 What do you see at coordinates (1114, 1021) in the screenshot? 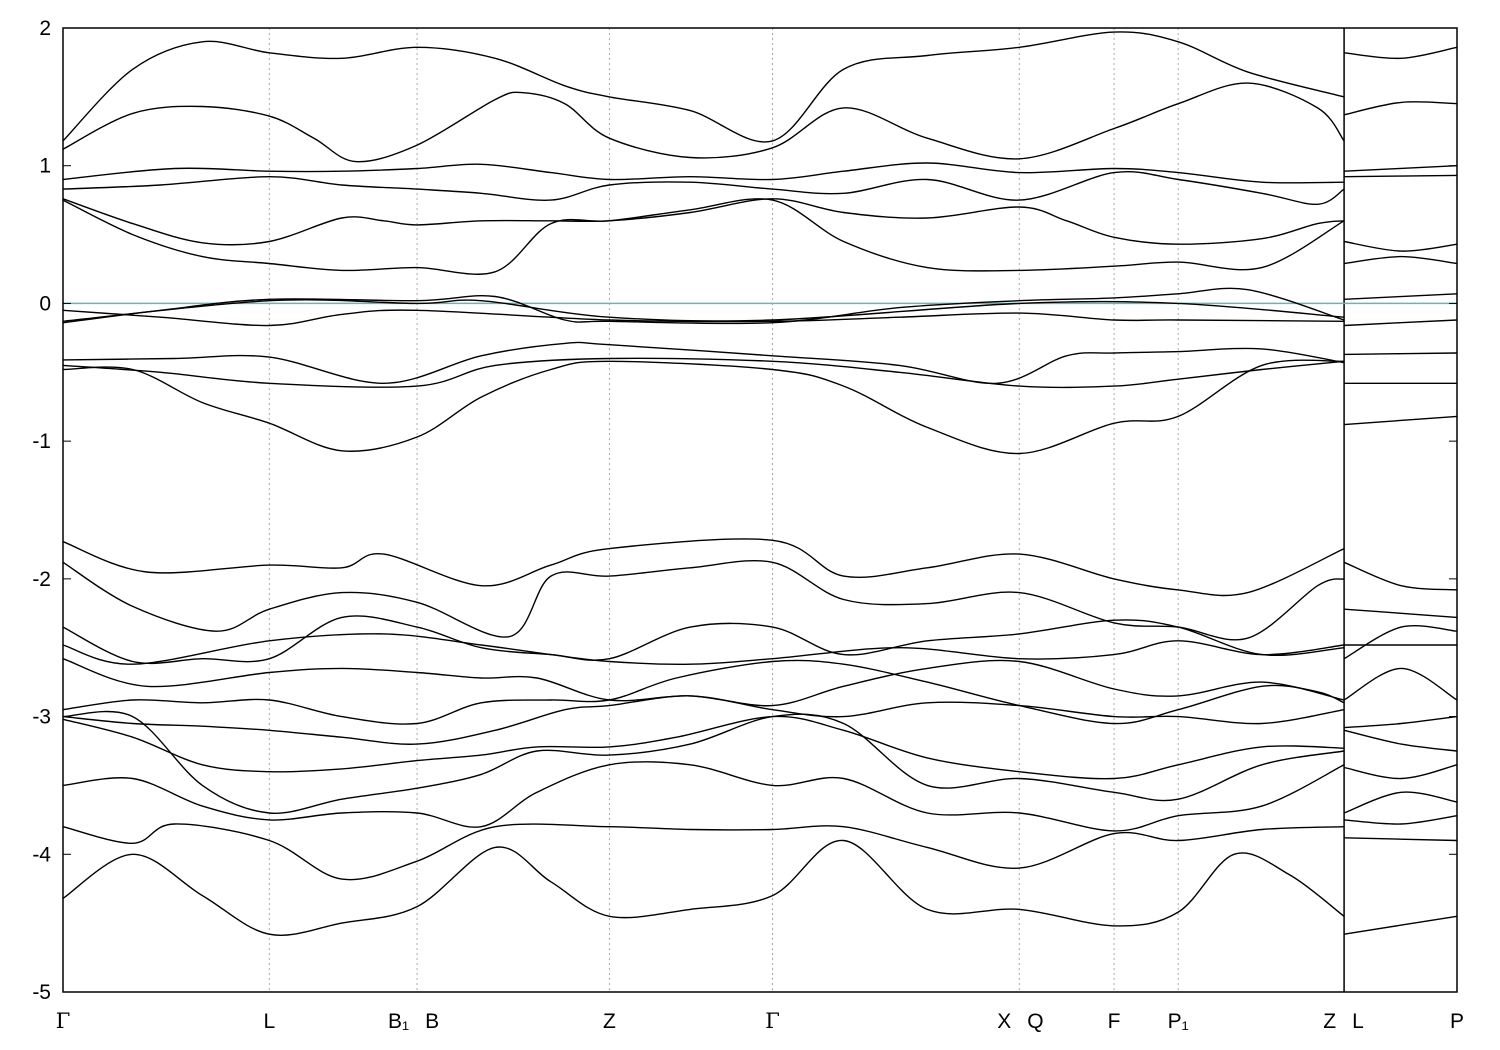
I see `x-tick-label: F` at bounding box center [1114, 1021].